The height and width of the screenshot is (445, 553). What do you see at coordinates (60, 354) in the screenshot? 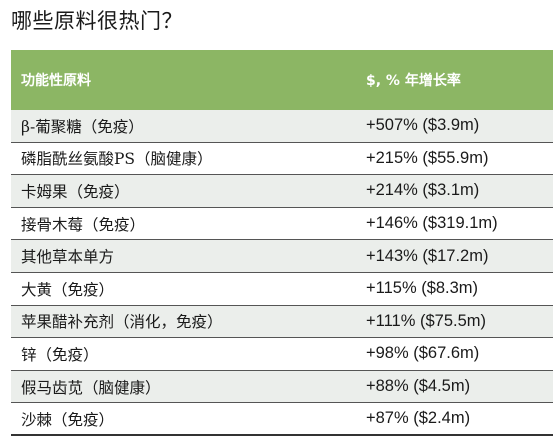
I see `ingredient-cell: 锌（免疫）` at bounding box center [60, 354].